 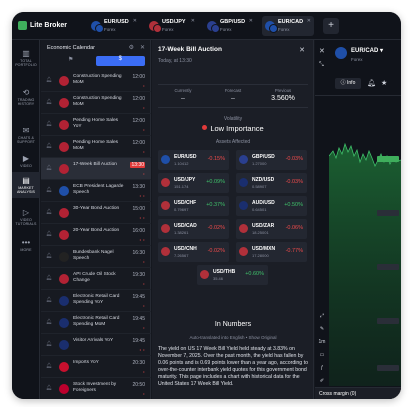 I want to click on tab-currency: $, so click(x=120, y=61).